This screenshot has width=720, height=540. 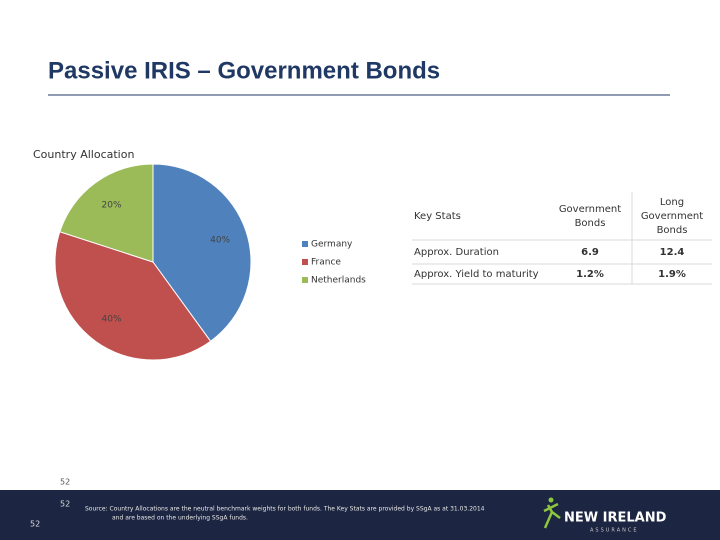 I want to click on table-cell: 1.9%, so click(x=672, y=274).